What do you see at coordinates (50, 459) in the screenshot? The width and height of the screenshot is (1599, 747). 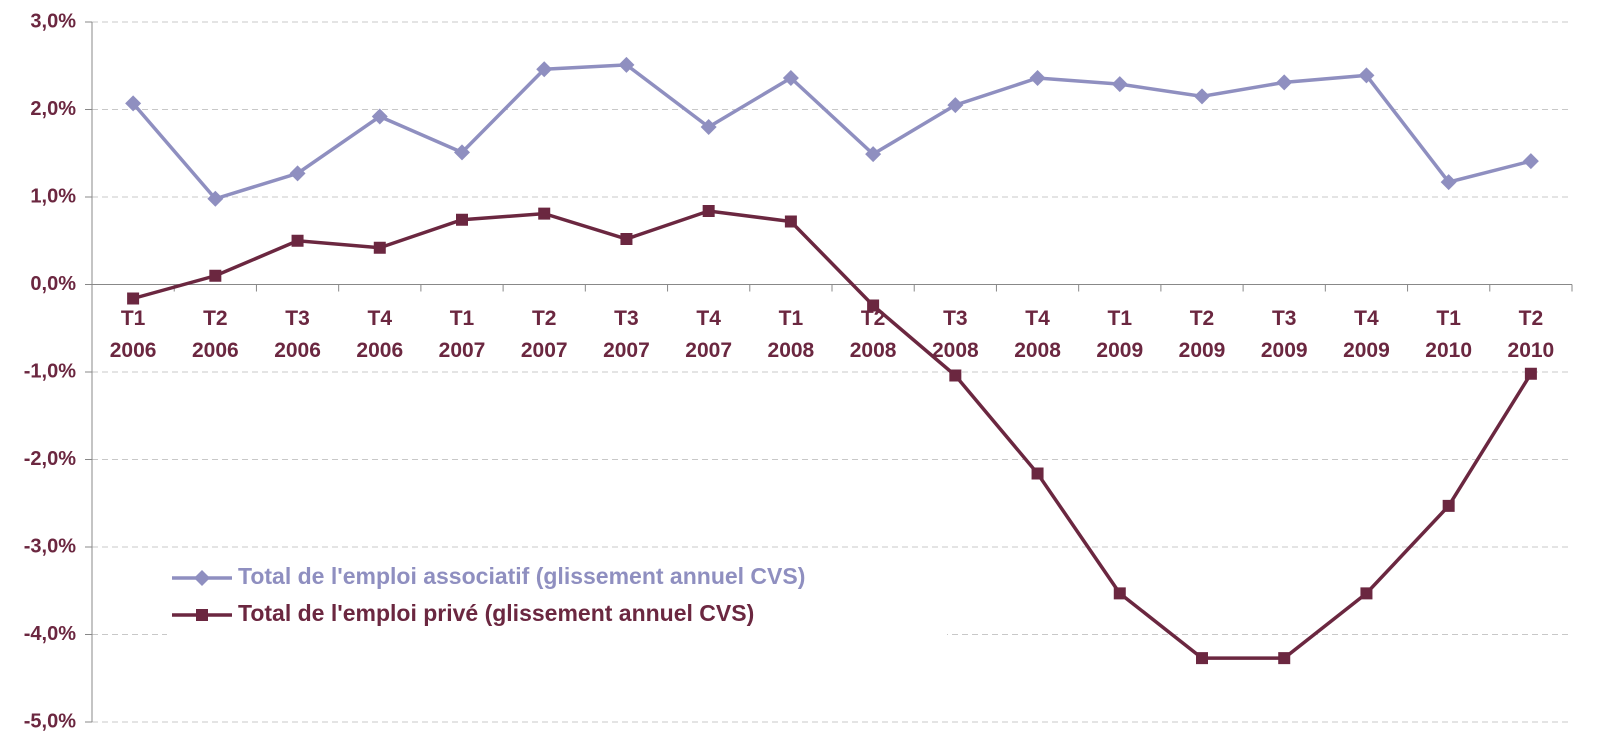 I see `y-tick-label: -2,0%` at bounding box center [50, 459].